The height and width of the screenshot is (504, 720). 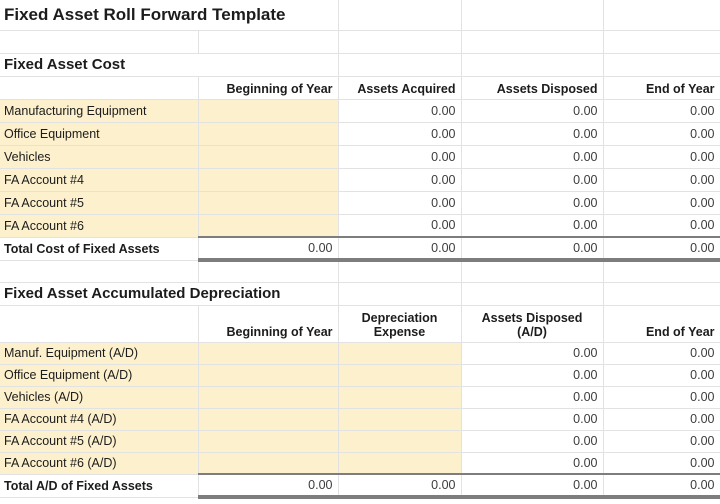 I want to click on column-header: Assets Disposed (A/D), so click(x=532, y=324).